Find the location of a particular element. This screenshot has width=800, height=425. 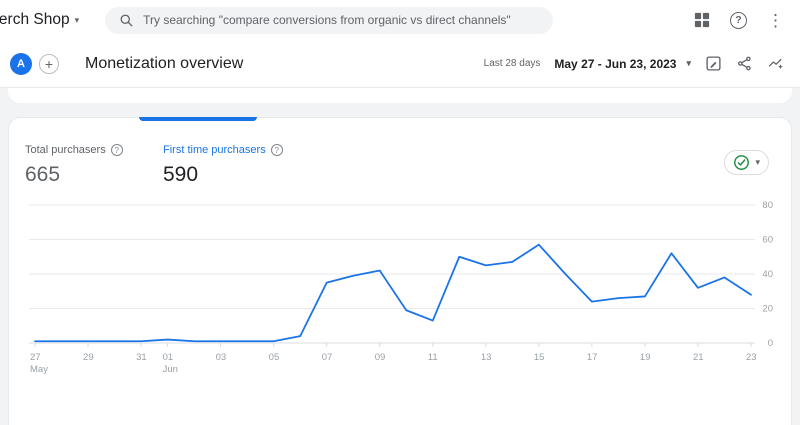

property-selector: Merch Shop ▾ is located at coordinates (39, 20).